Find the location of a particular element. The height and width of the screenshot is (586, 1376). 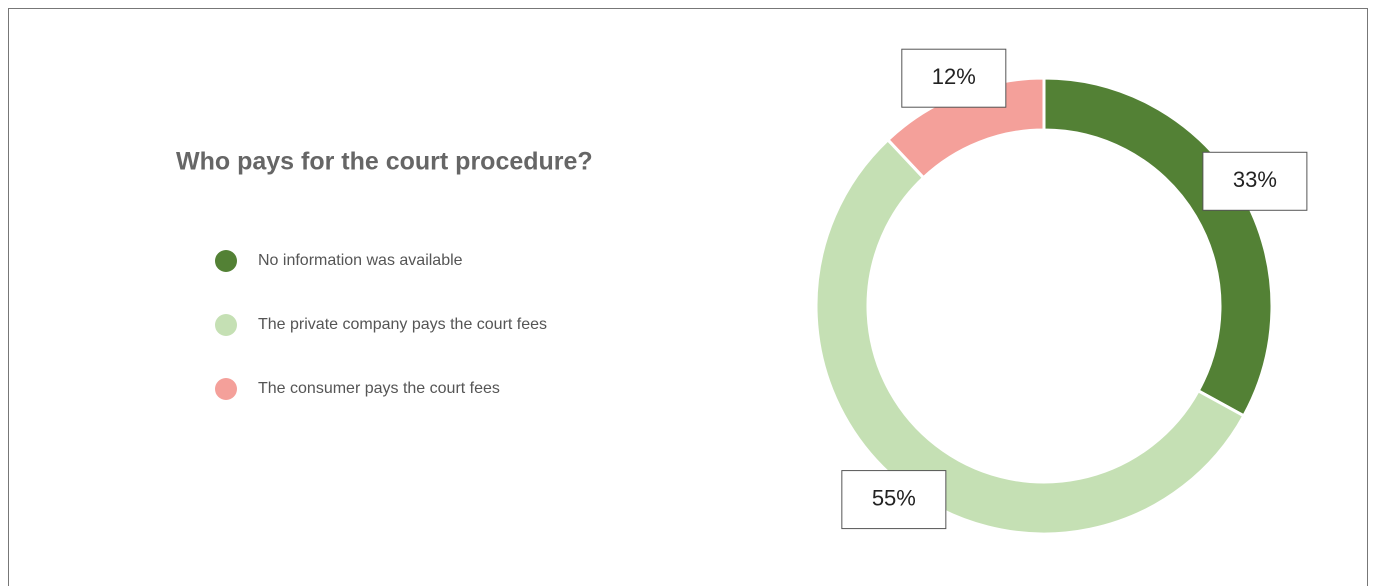

value-label: 12% is located at coordinates (954, 76).